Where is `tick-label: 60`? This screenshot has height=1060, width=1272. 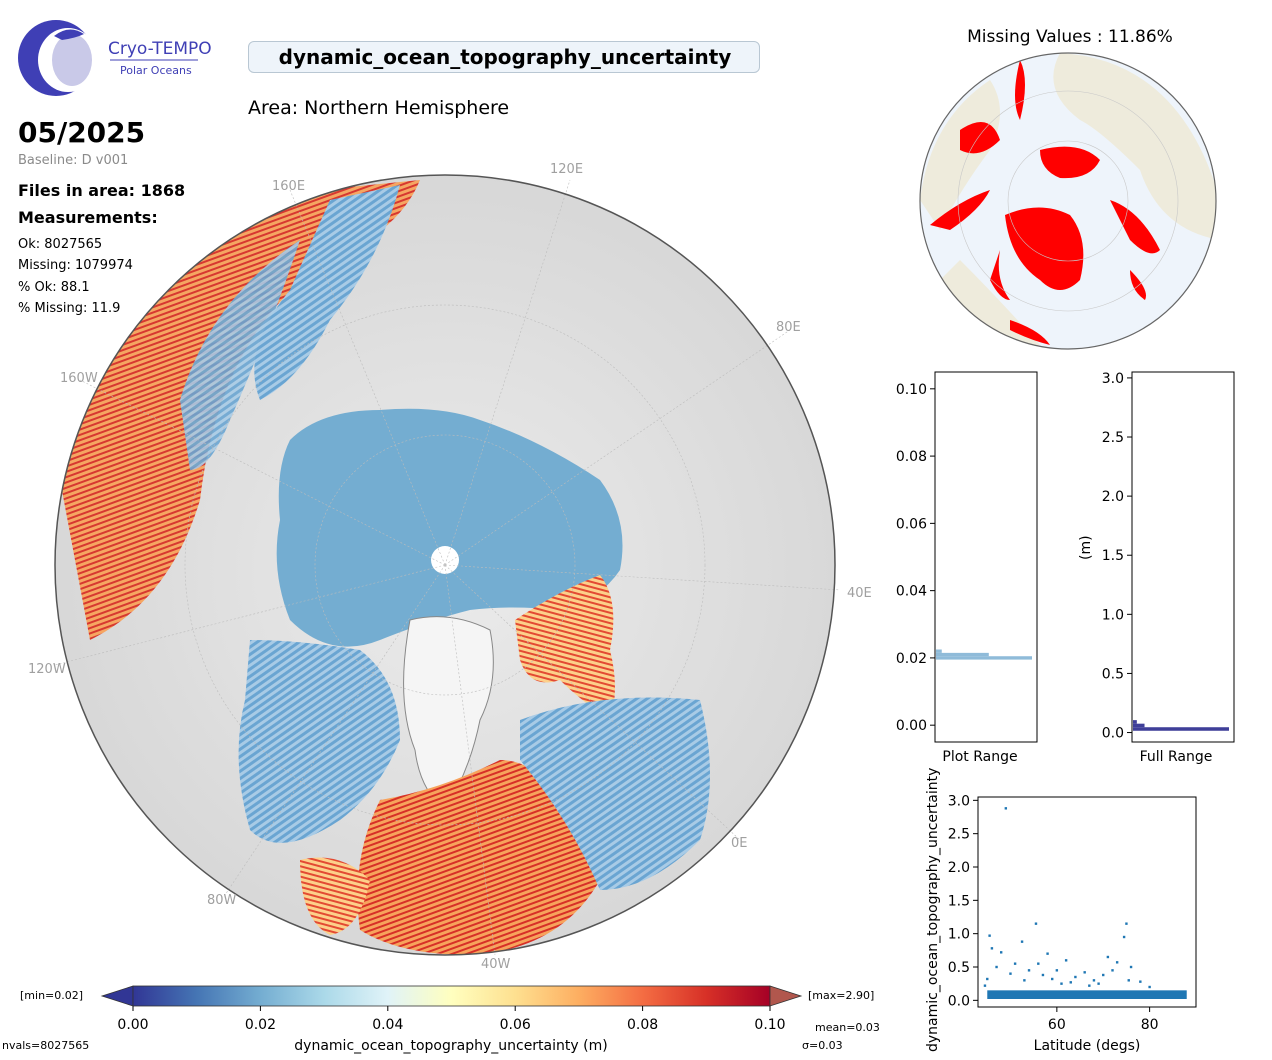 tick-label: 60 is located at coordinates (1057, 1025).